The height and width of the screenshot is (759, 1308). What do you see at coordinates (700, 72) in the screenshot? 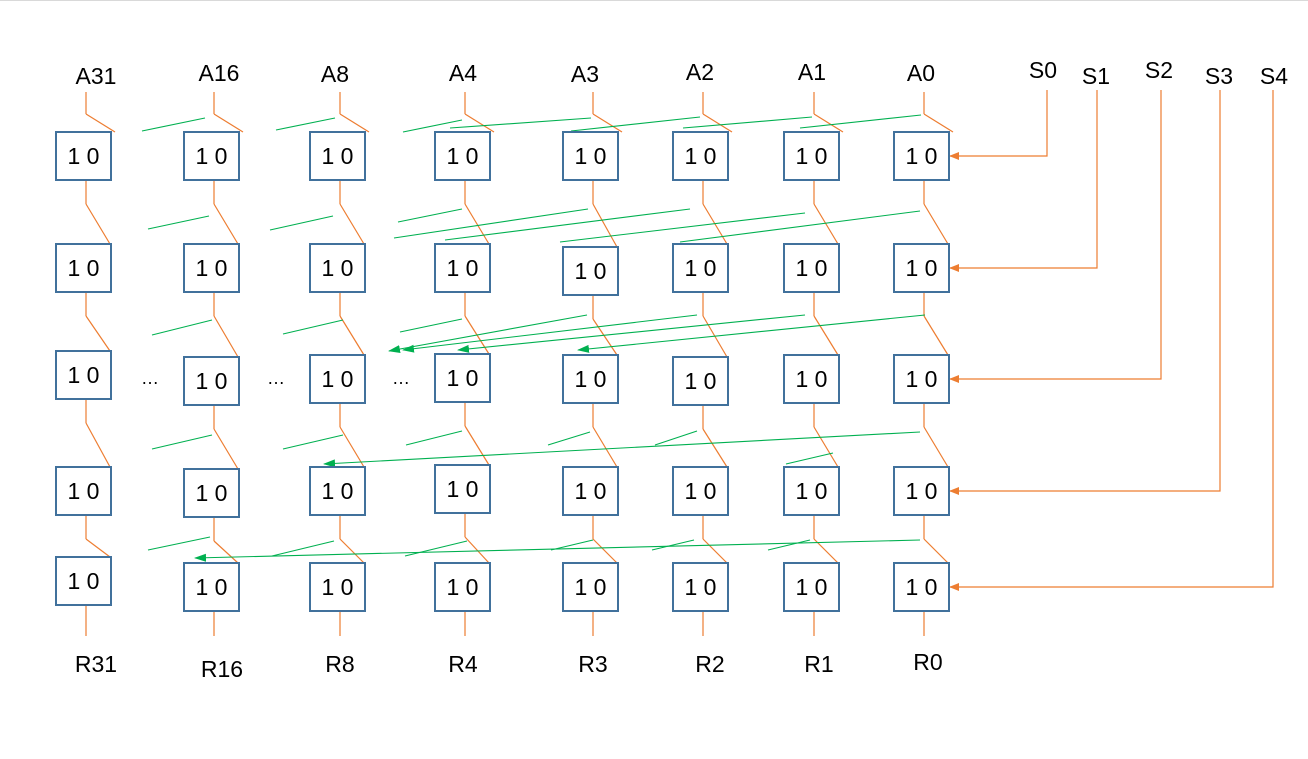
I see `input-label: A2` at bounding box center [700, 72].